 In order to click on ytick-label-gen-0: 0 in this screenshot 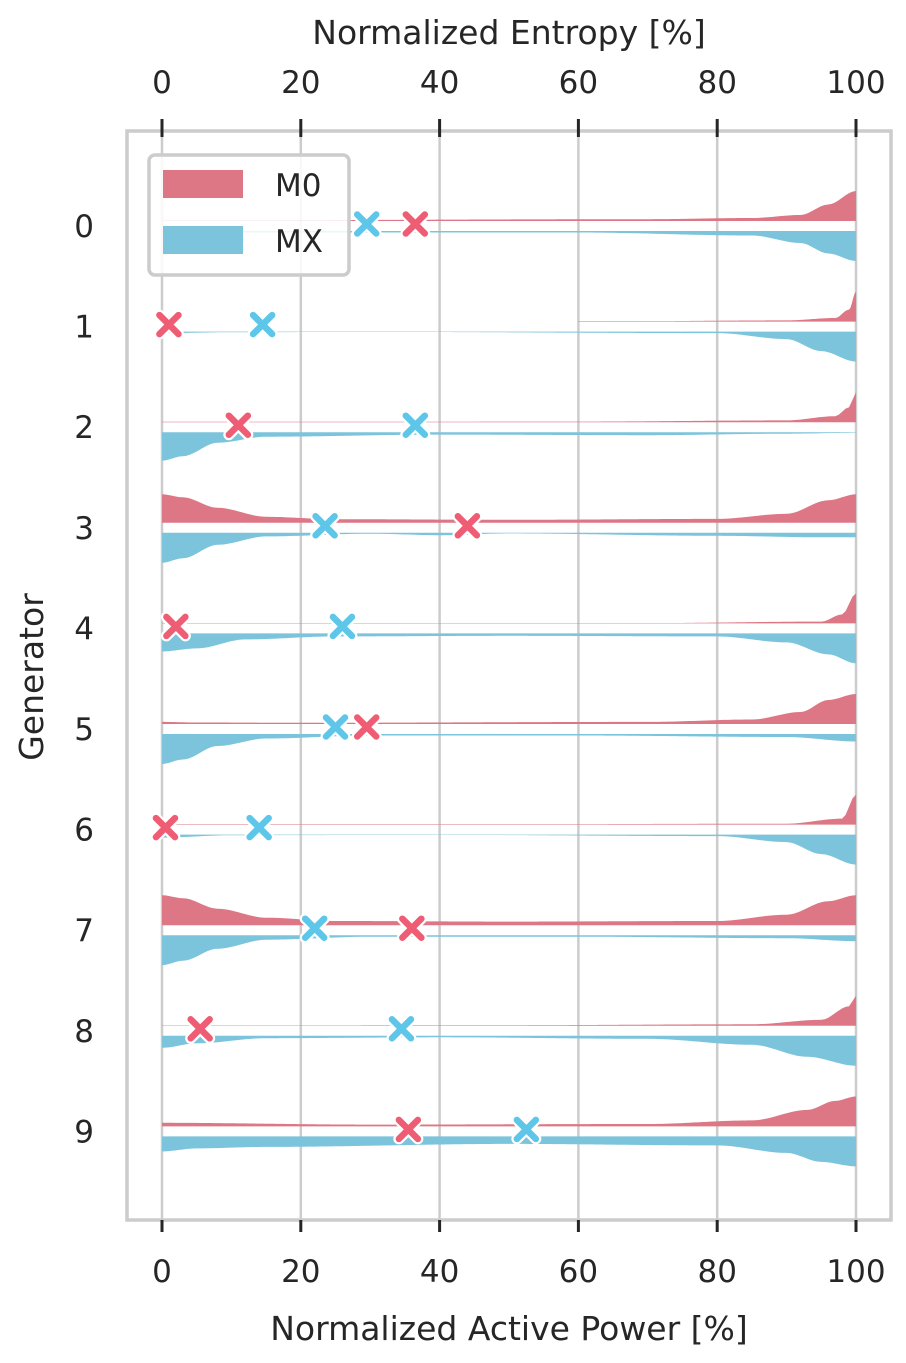, I will do `click(84, 227)`.